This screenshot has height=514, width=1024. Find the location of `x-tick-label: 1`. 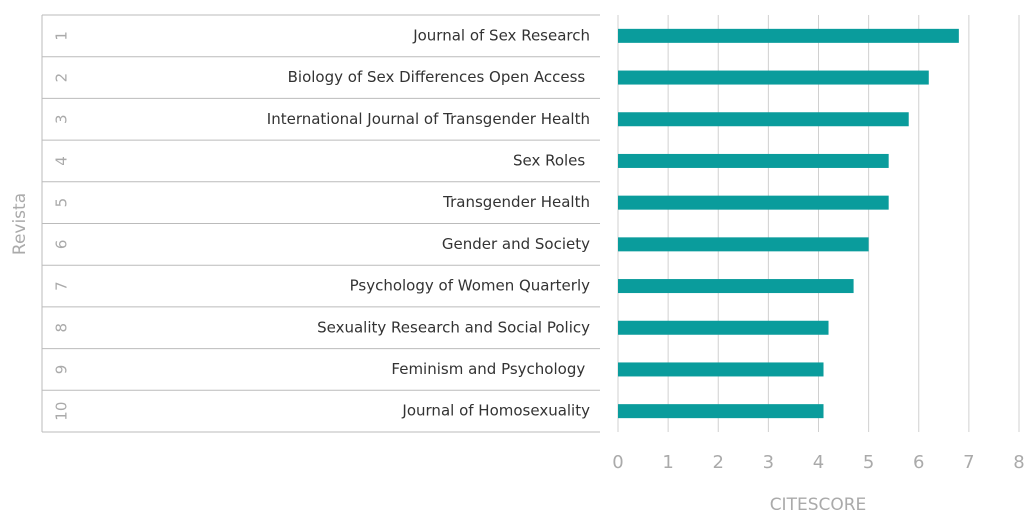

x-tick-label: 1 is located at coordinates (667, 462).